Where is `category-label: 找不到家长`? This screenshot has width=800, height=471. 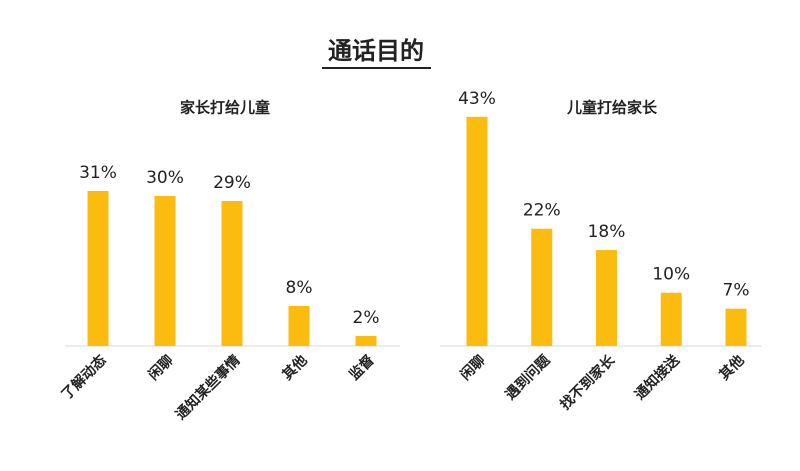
category-label: 找不到家长 is located at coordinates (588, 382).